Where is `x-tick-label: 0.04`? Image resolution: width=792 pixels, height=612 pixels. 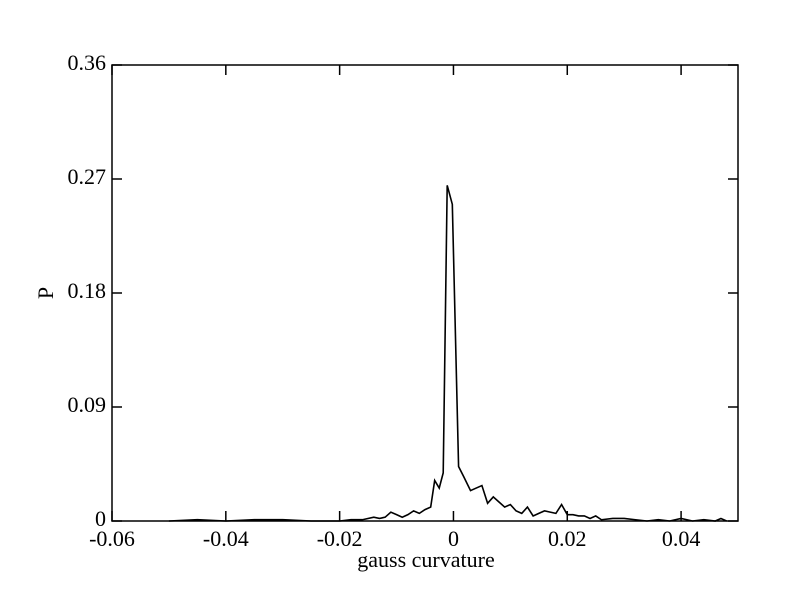
x-tick-label: 0.04 is located at coordinates (681, 538).